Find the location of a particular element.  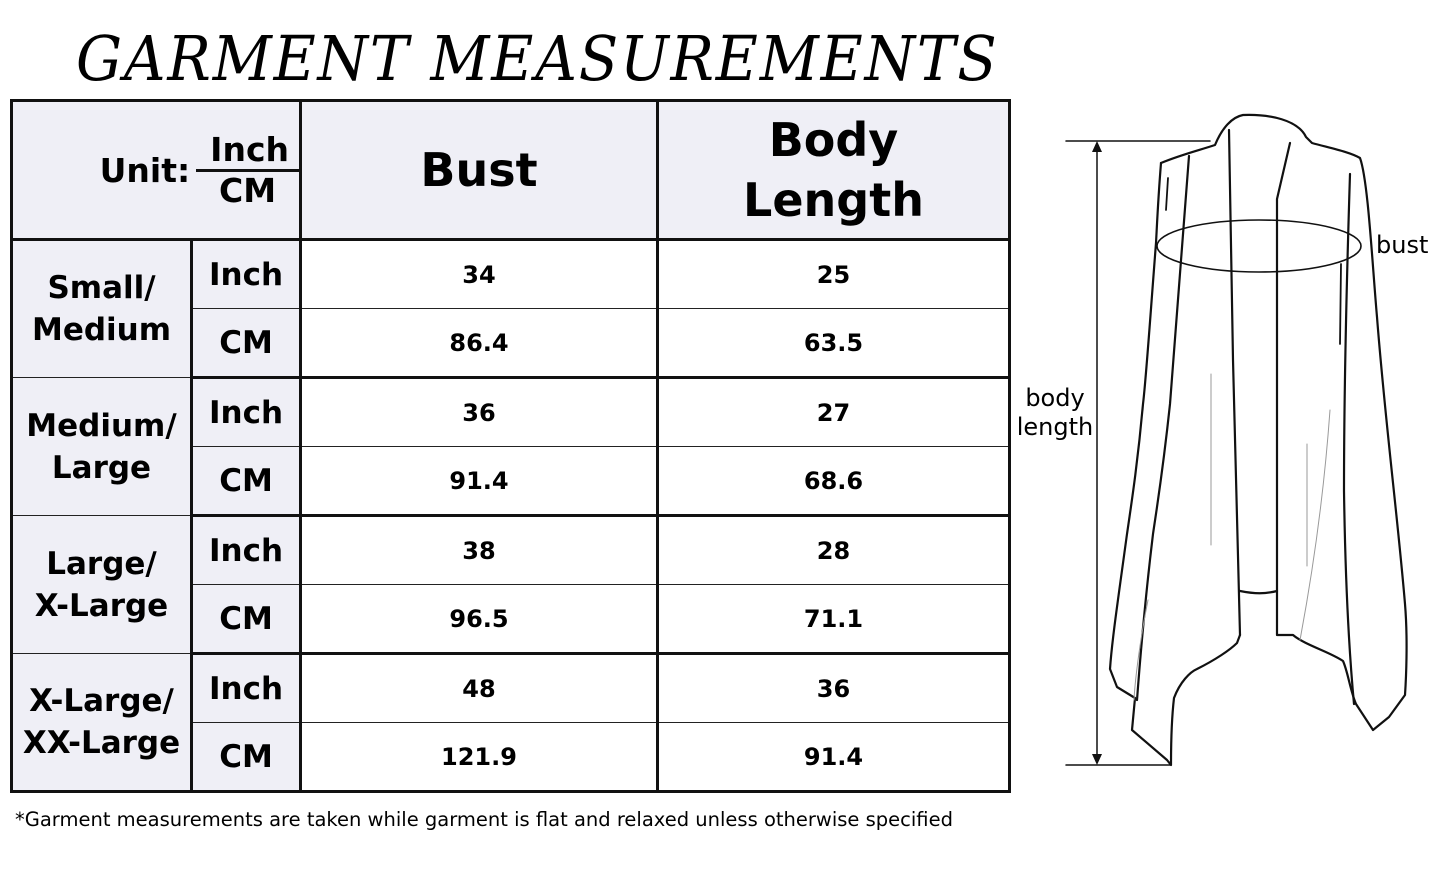

size-name-line2: Large is located at coordinates (101, 467).